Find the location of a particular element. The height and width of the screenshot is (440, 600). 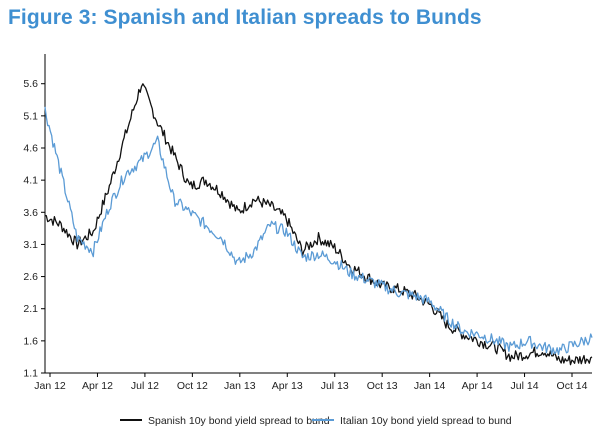

x-tick-label: Jan 12 is located at coordinates (50, 386).